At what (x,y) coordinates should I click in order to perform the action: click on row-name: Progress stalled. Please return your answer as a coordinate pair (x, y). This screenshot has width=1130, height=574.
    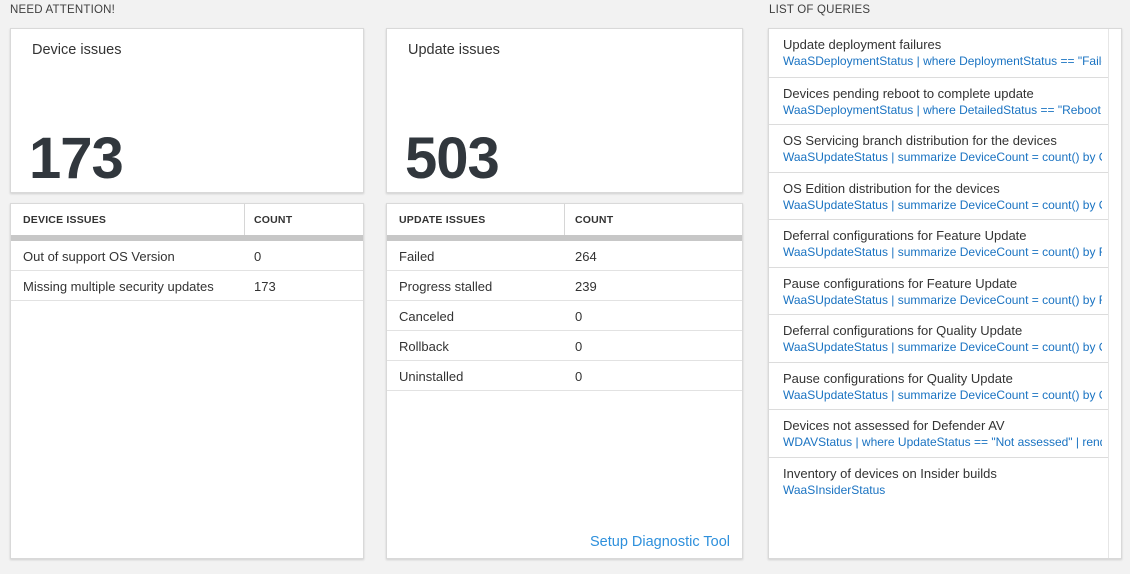
    Looking at the image, I should click on (446, 286).